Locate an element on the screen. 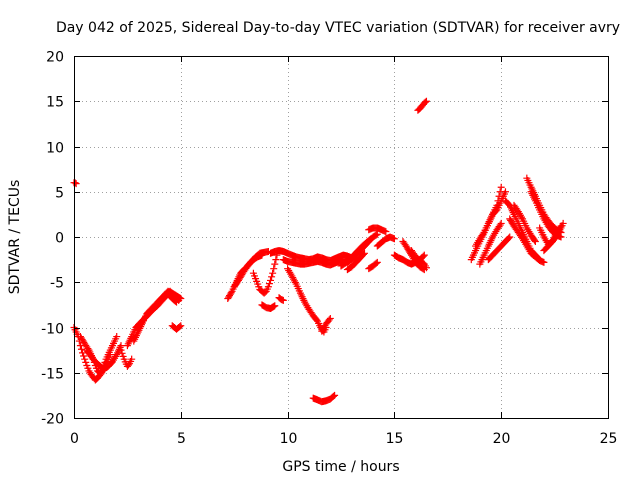 The image size is (640, 480). series-f4 is located at coordinates (422, 105).